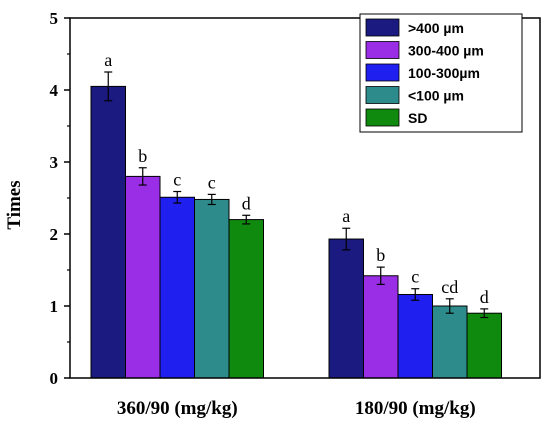 The width and height of the screenshot is (550, 428). What do you see at coordinates (446, 51) in the screenshot?
I see `legend-label: 300-400 µm` at bounding box center [446, 51].